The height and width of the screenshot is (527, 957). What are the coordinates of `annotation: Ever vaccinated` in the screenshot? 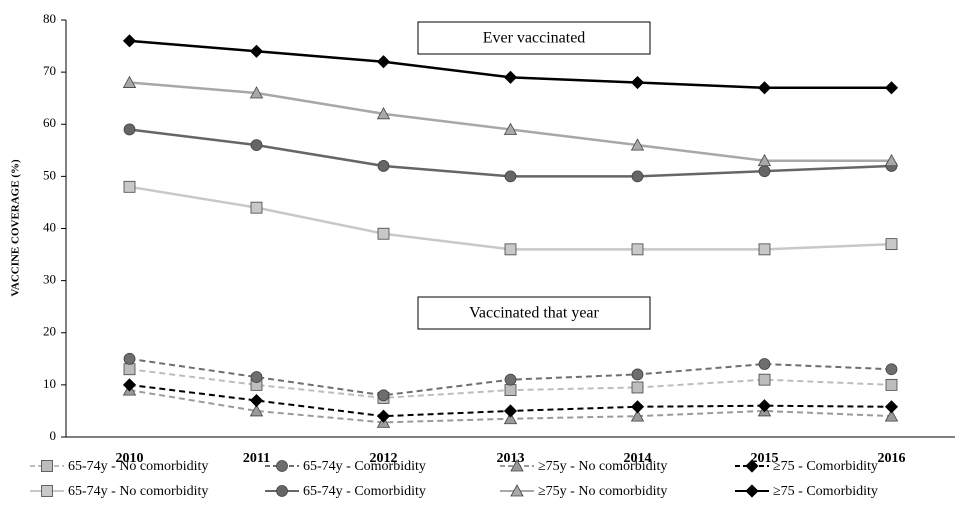 It's located at (534, 38).